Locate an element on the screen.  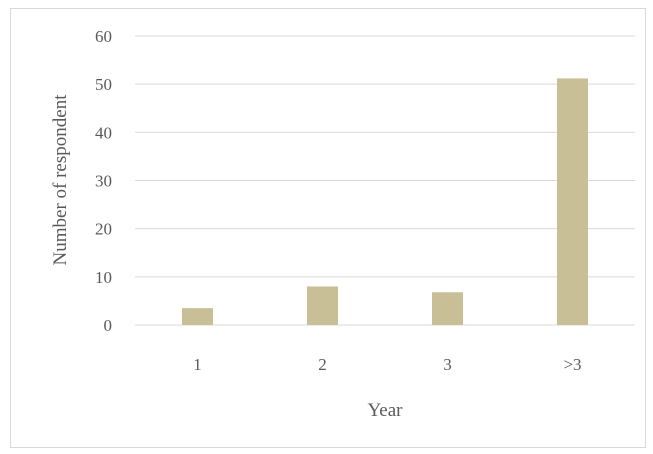
x-tick-label: 2 is located at coordinates (322, 364).